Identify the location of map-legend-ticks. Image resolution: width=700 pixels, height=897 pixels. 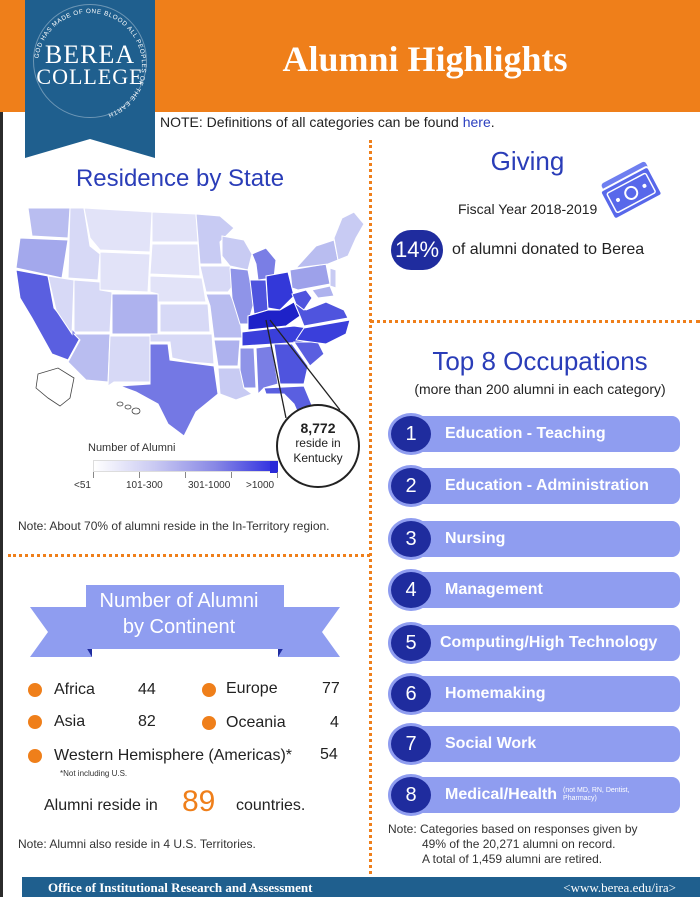
(185, 475).